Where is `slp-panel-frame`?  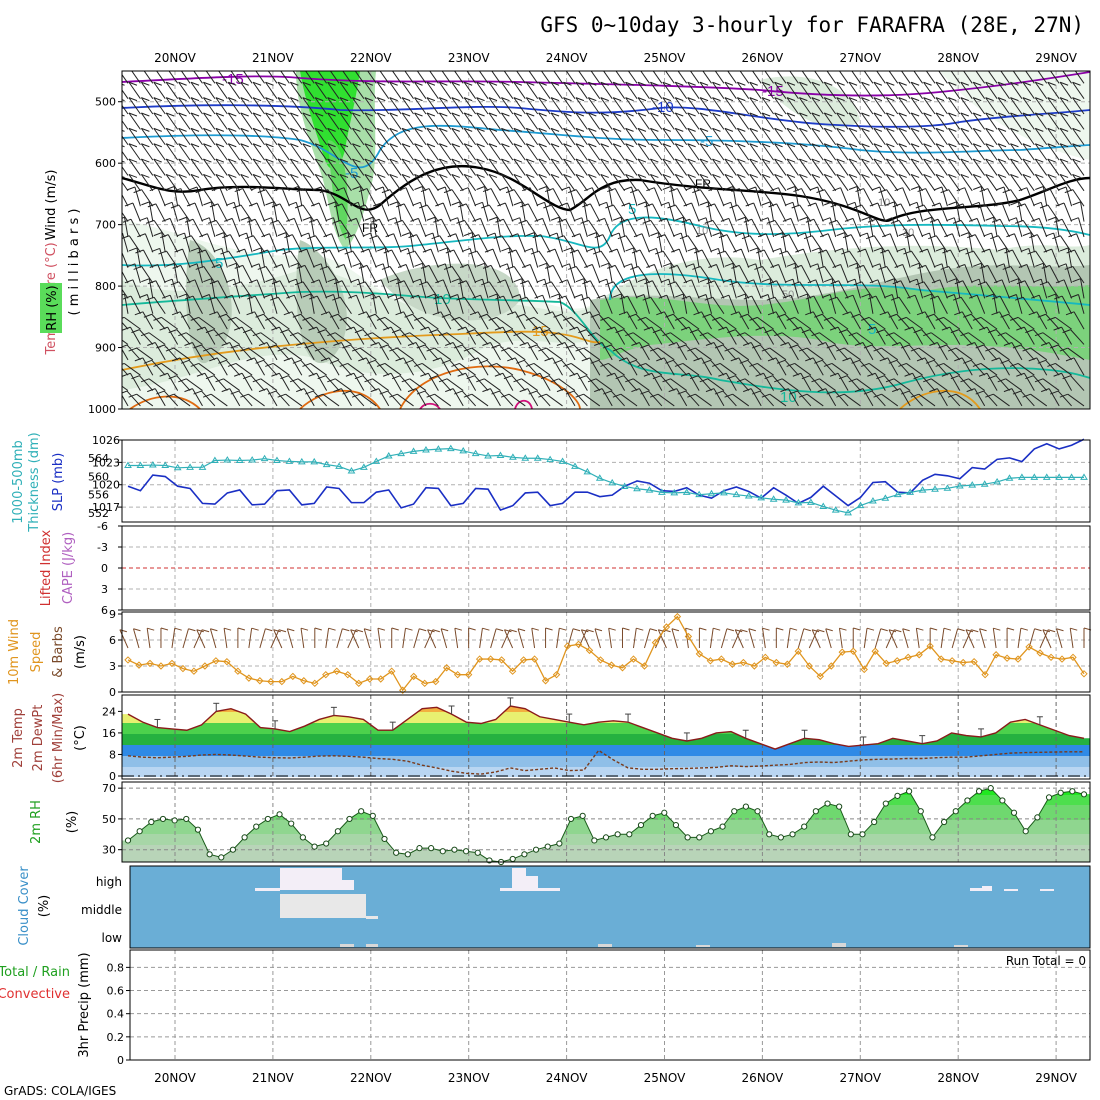 slp-panel-frame is located at coordinates (606, 481).